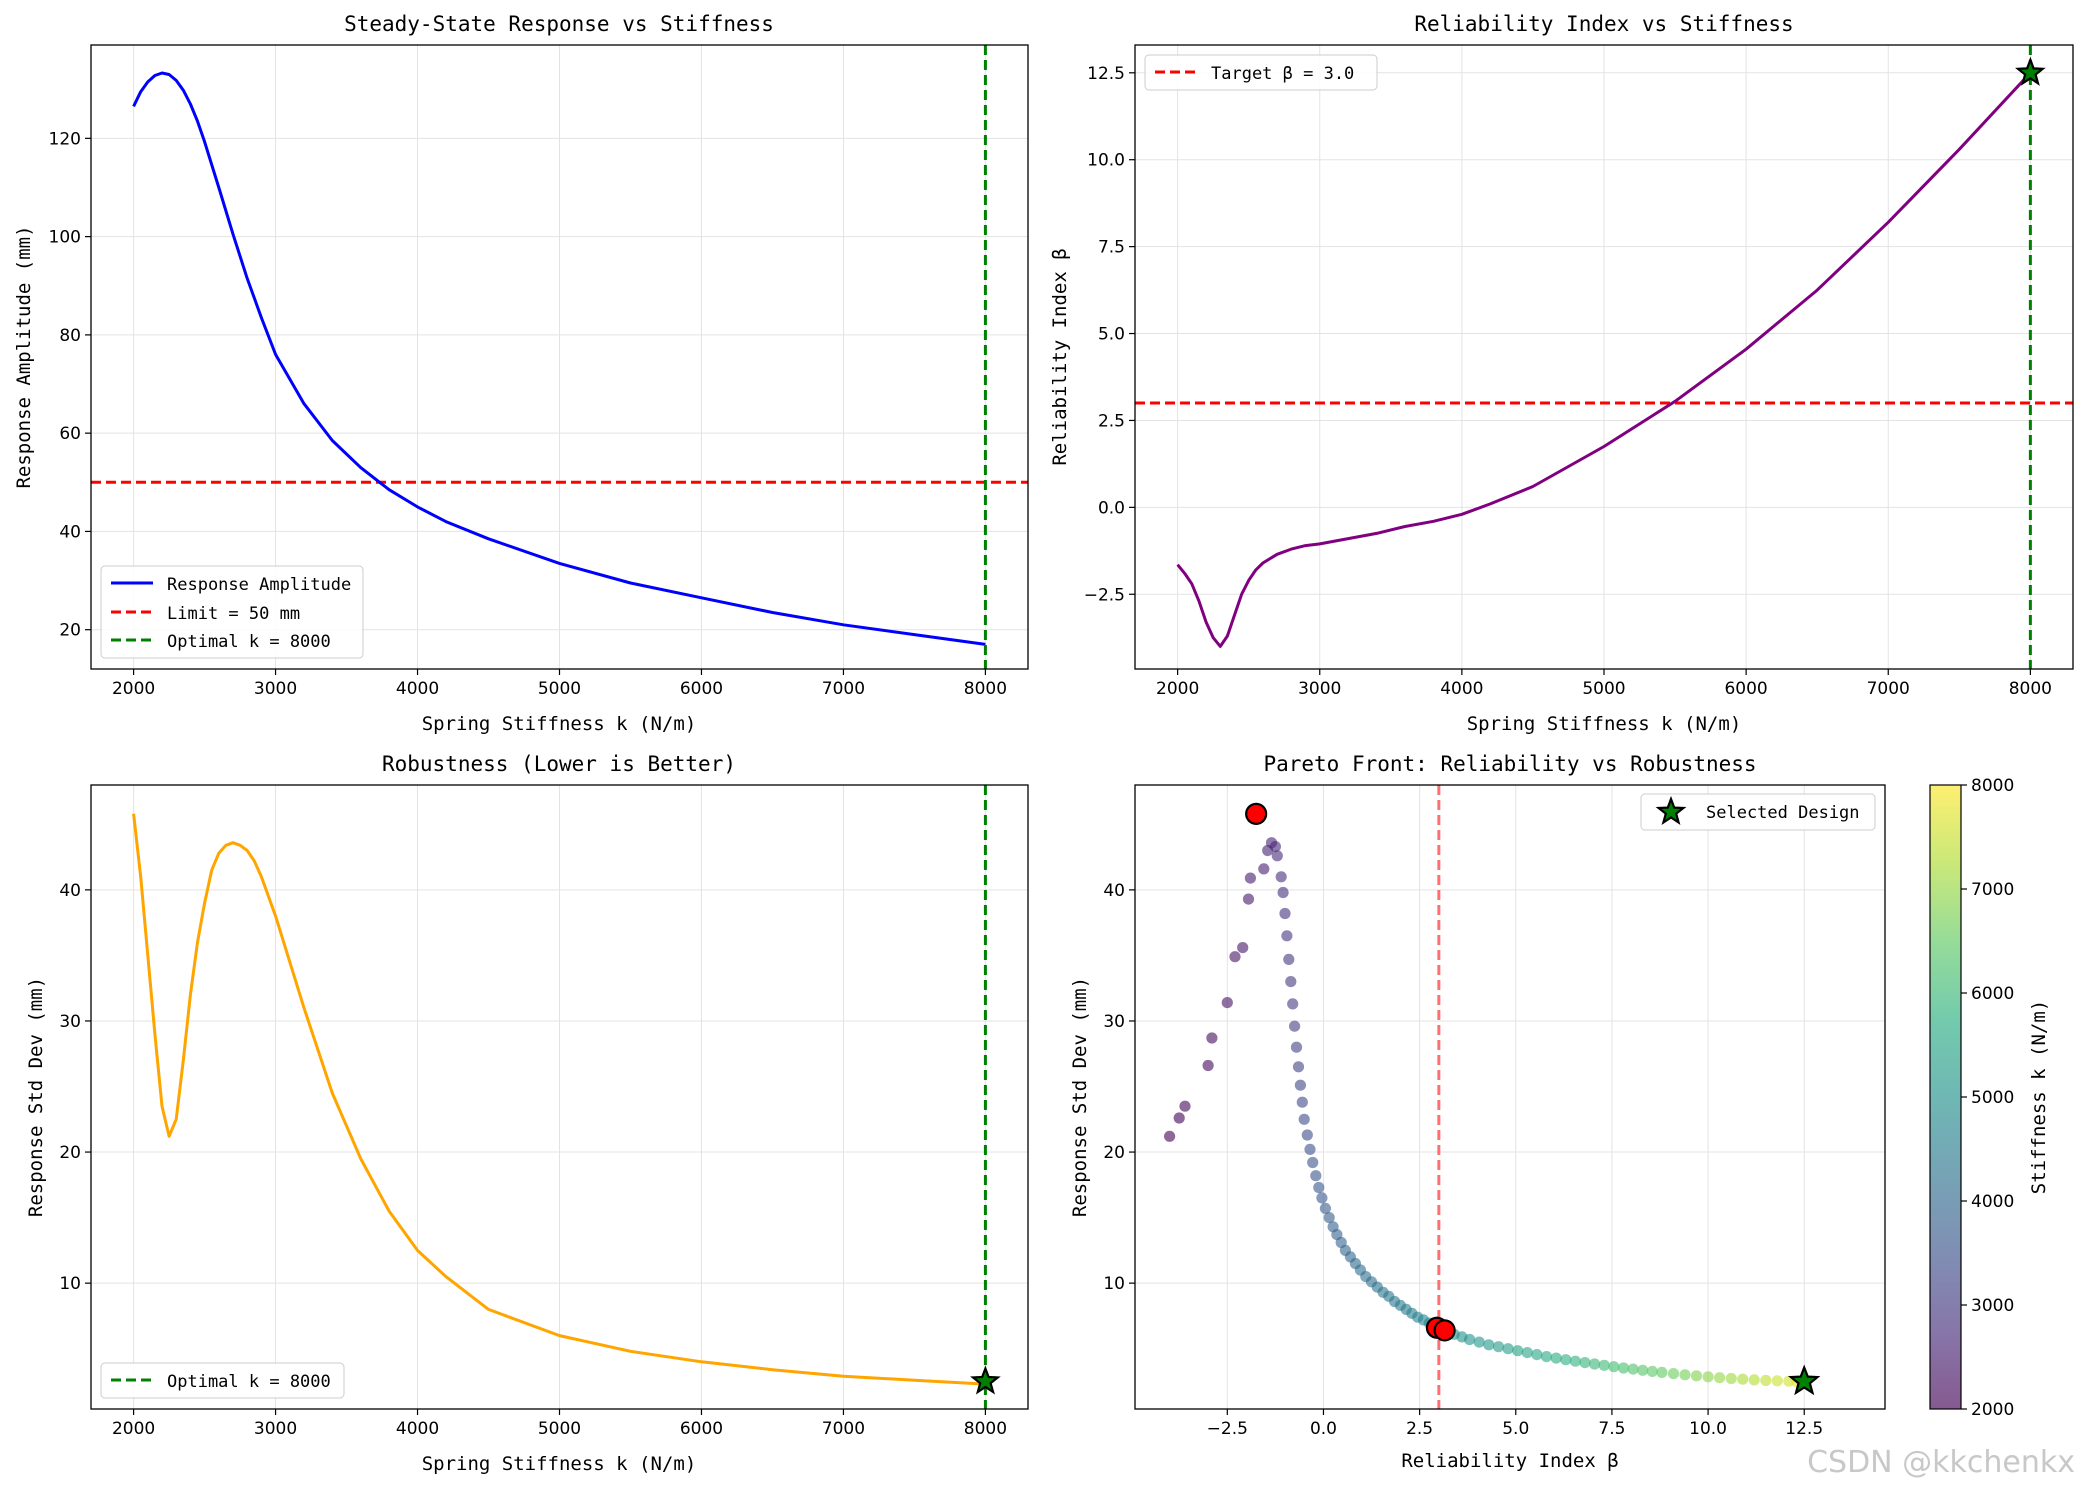 The image size is (2085, 1485). Describe the element at coordinates (65, 139) in the screenshot. I see `y-tick-label: 120` at that location.